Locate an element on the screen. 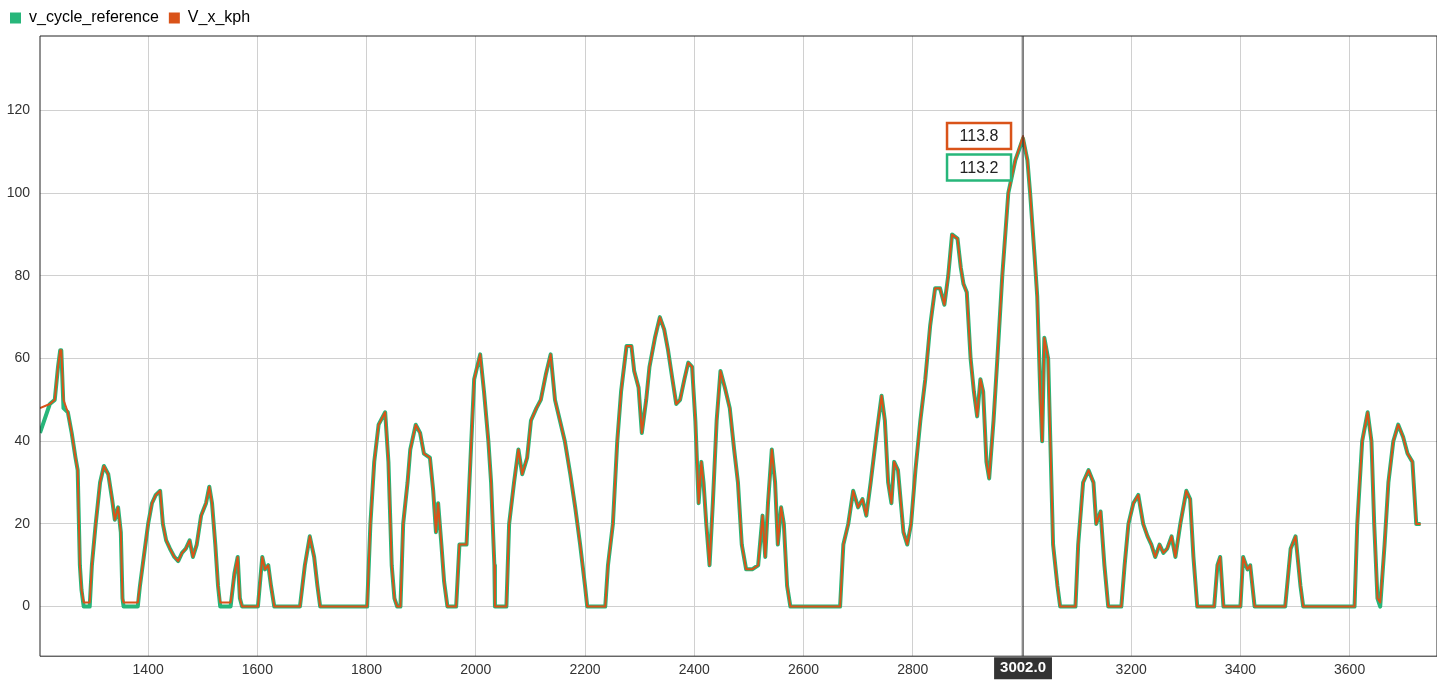  annotation: 113.8 is located at coordinates (979, 136).